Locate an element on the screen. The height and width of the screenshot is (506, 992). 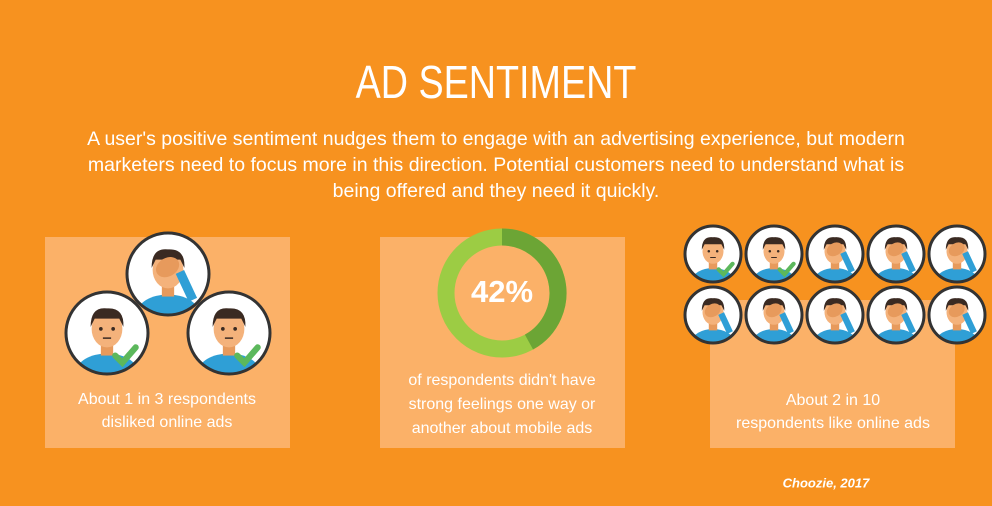
caption: respondents like online ads is located at coordinates (833, 423).